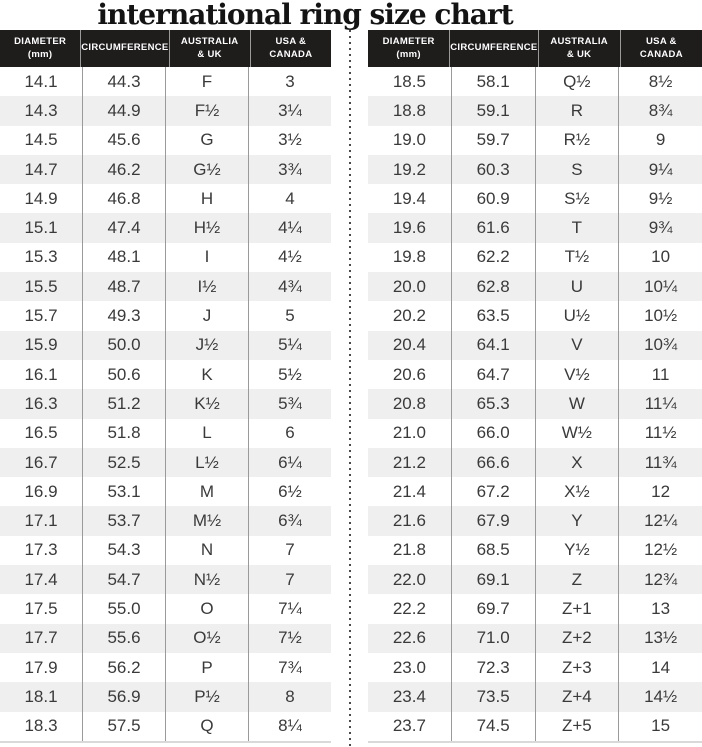 Image resolution: width=702 pixels, height=747 pixels. I want to click on table-cell-usa-canada: 11½, so click(660, 433).